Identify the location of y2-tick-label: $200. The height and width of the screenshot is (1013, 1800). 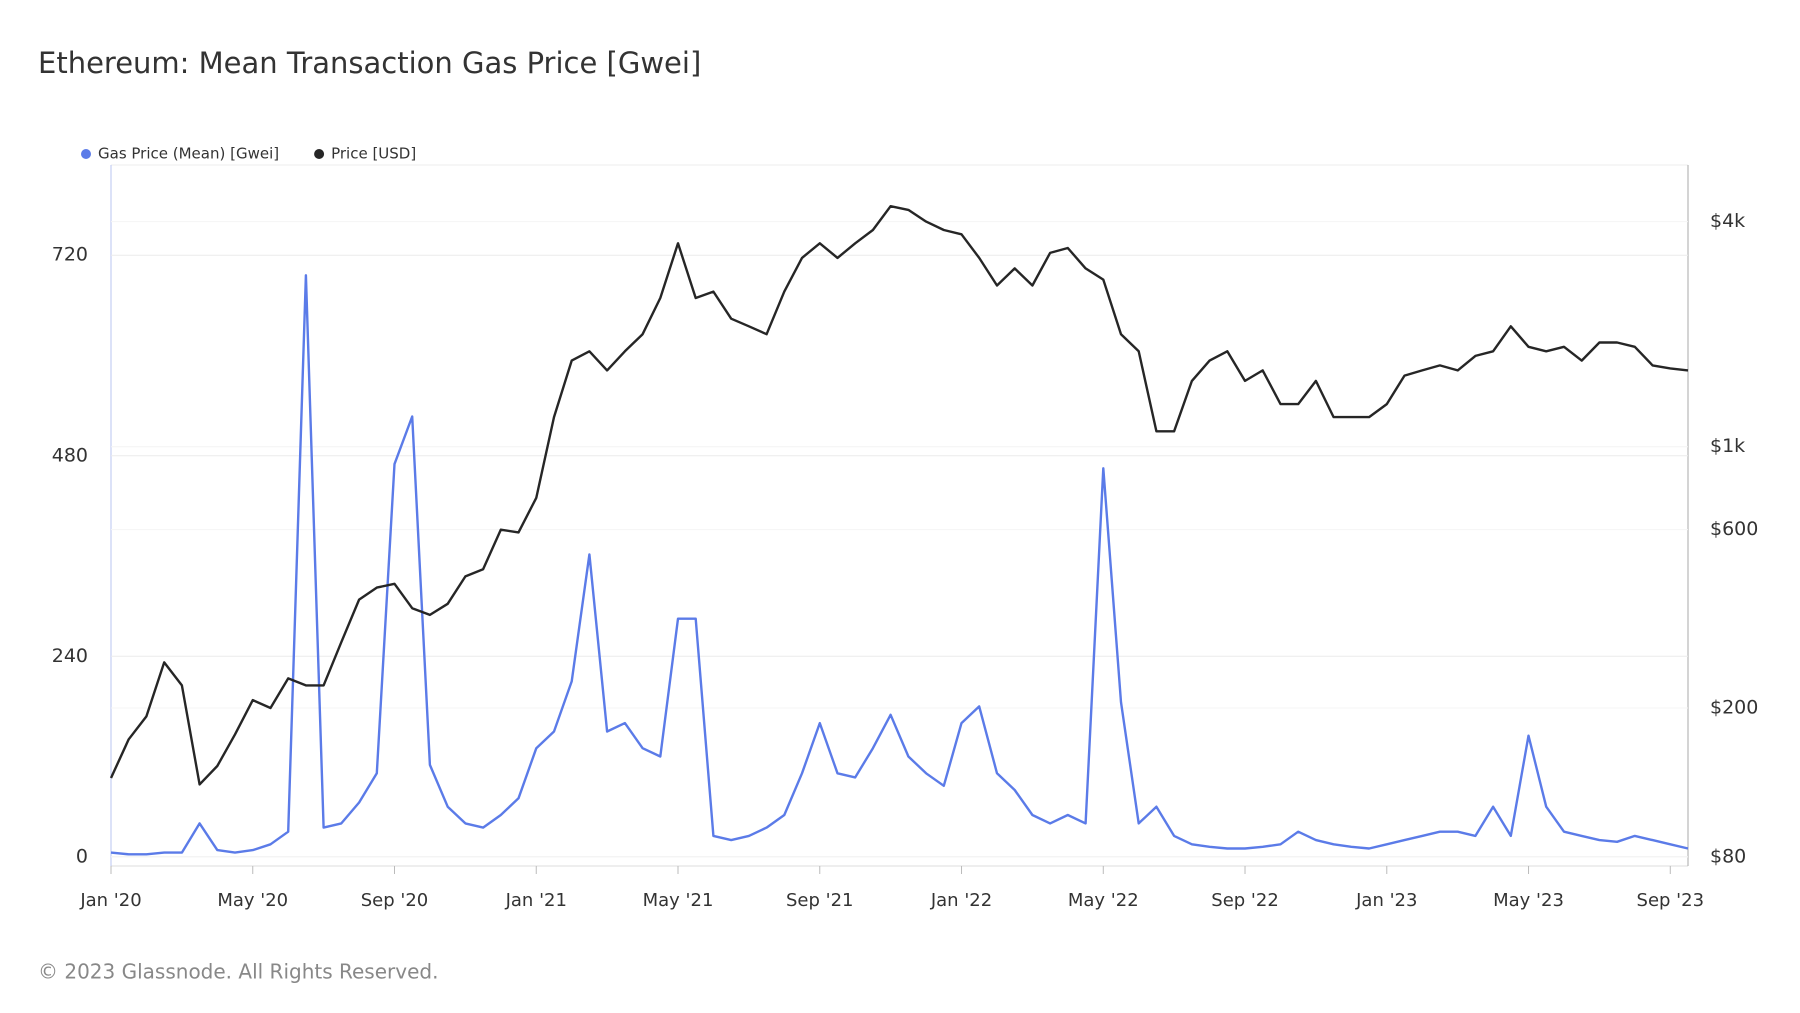
(1734, 708).